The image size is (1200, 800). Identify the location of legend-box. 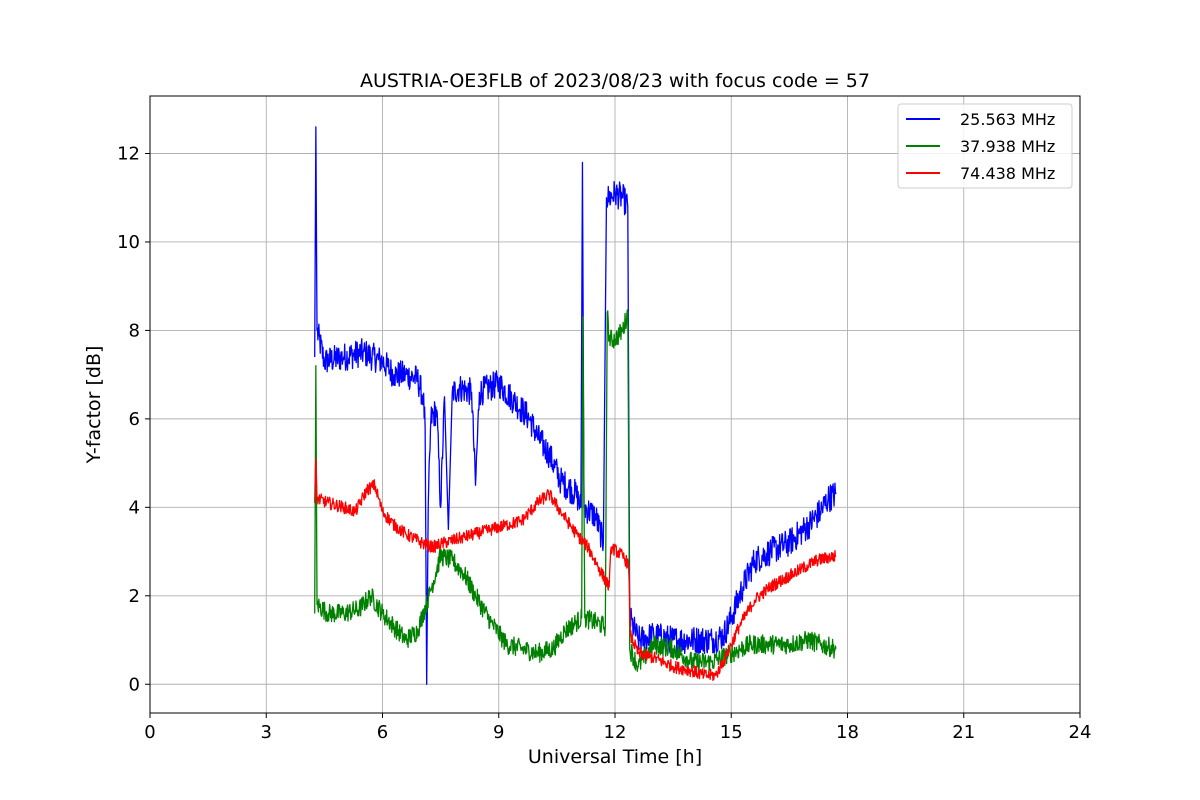
(985, 146).